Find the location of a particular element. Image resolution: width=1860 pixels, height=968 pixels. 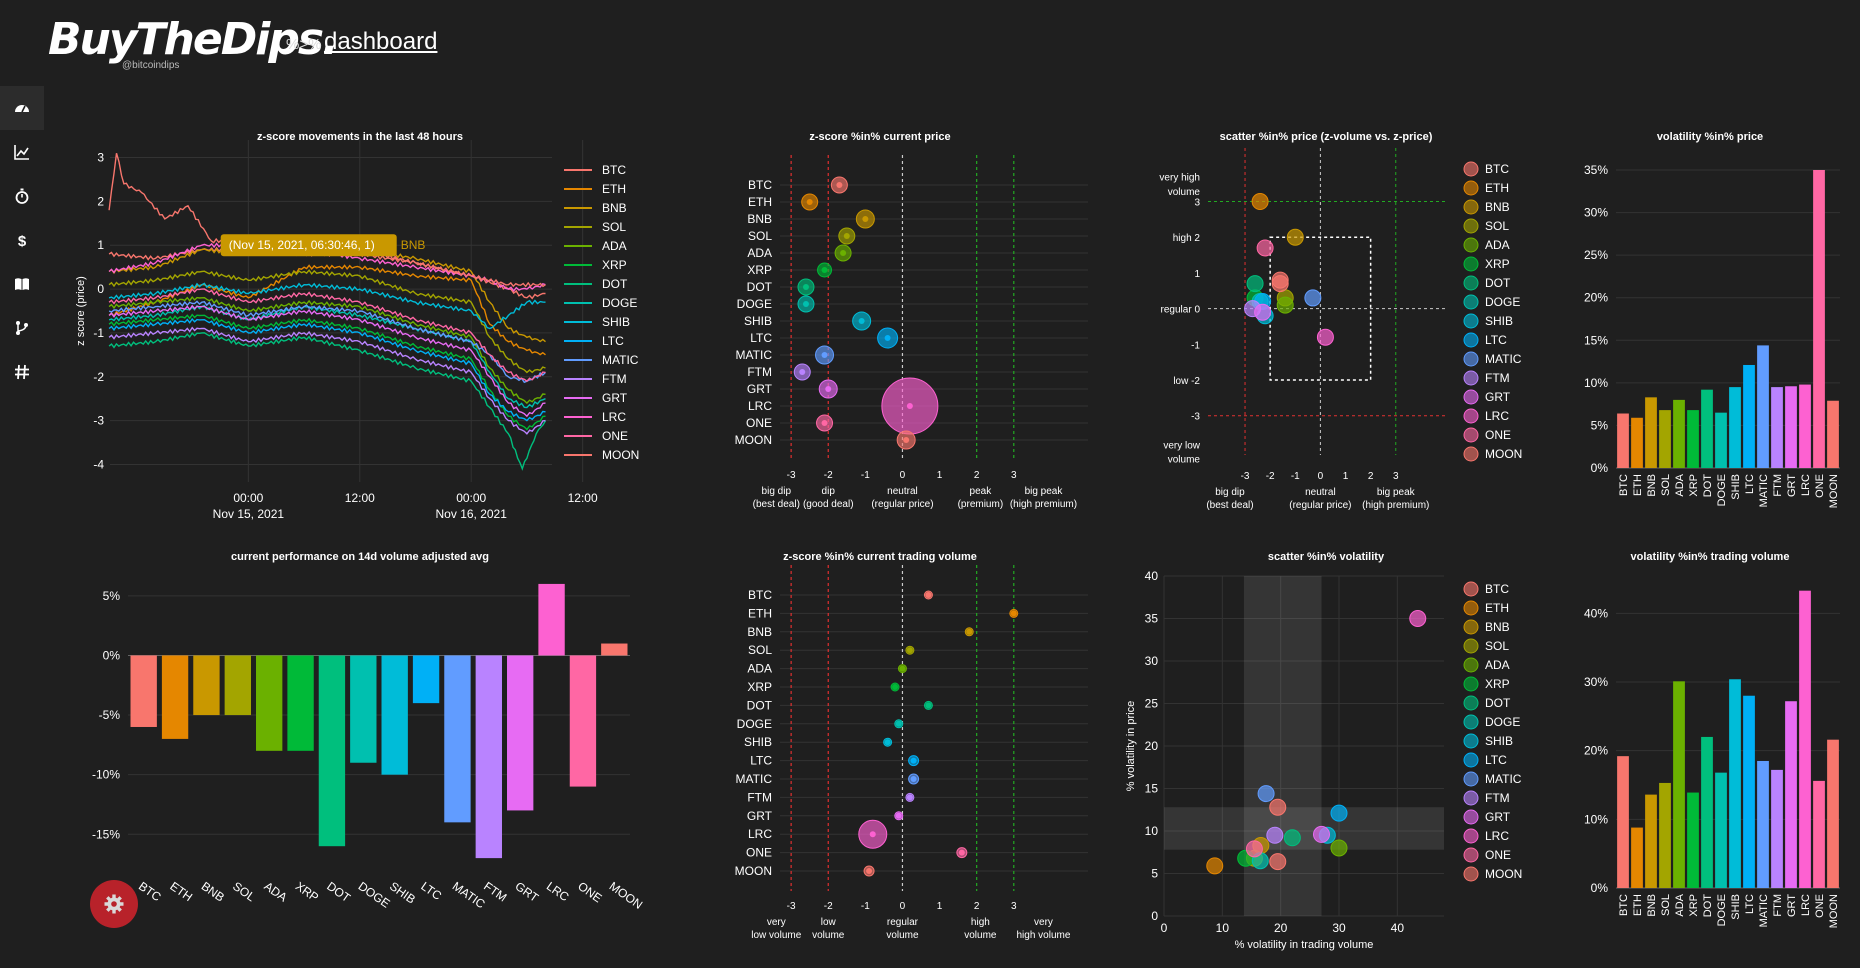

x-category-sublabel: (good deal) is located at coordinates (828, 504).